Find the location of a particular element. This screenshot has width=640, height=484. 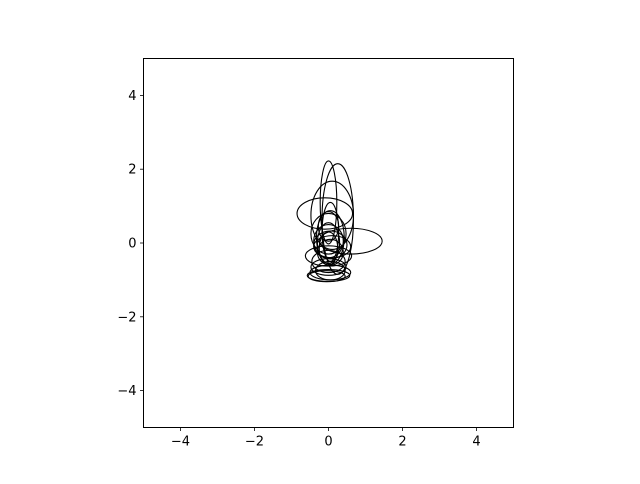

x-tick-label: 2 is located at coordinates (402, 442).